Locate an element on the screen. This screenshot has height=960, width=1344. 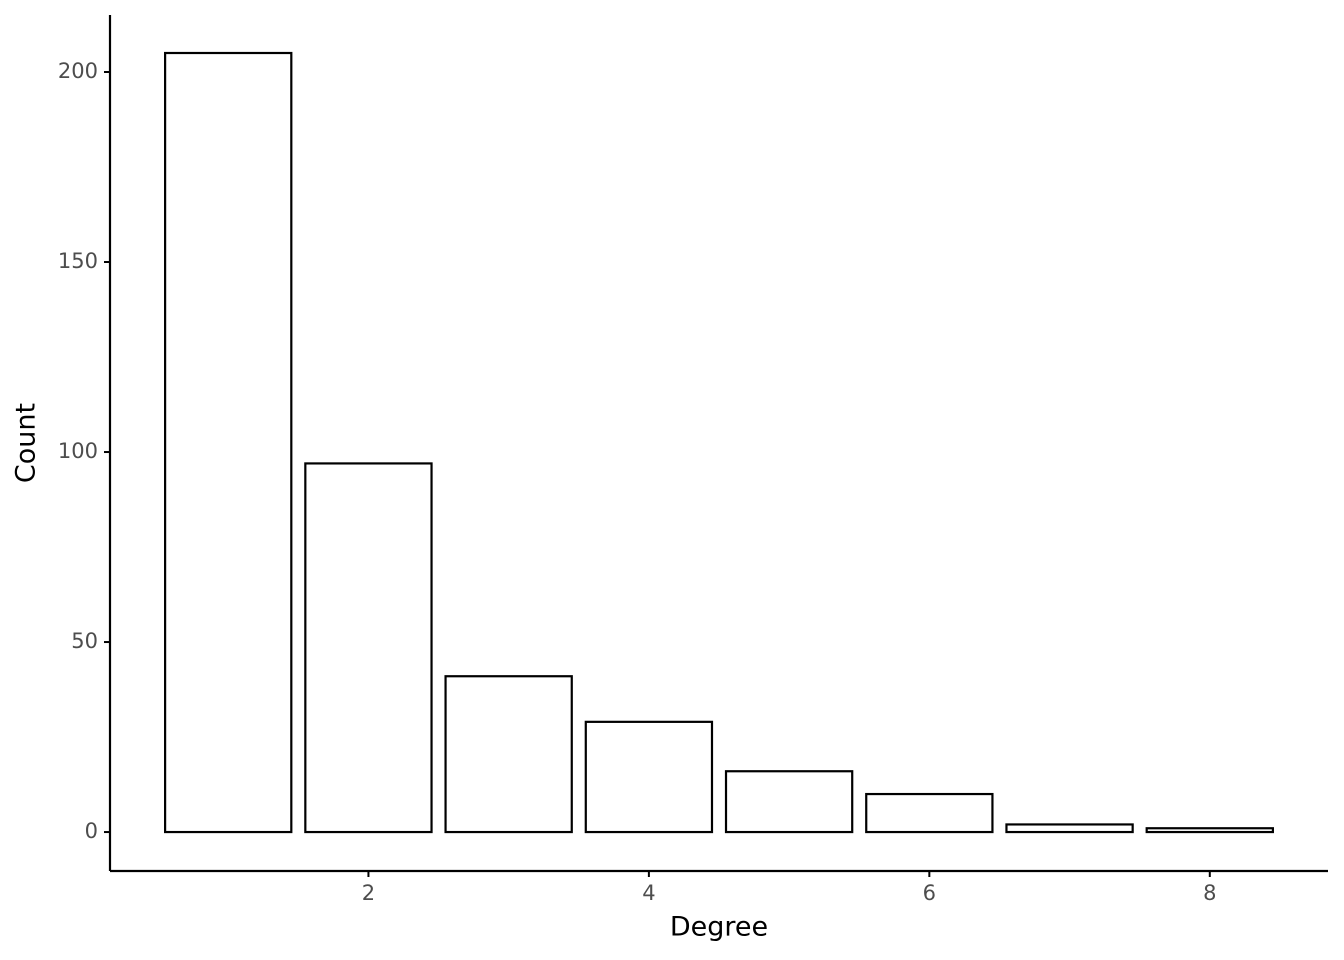
x-tick-label: 6 is located at coordinates (929, 893).